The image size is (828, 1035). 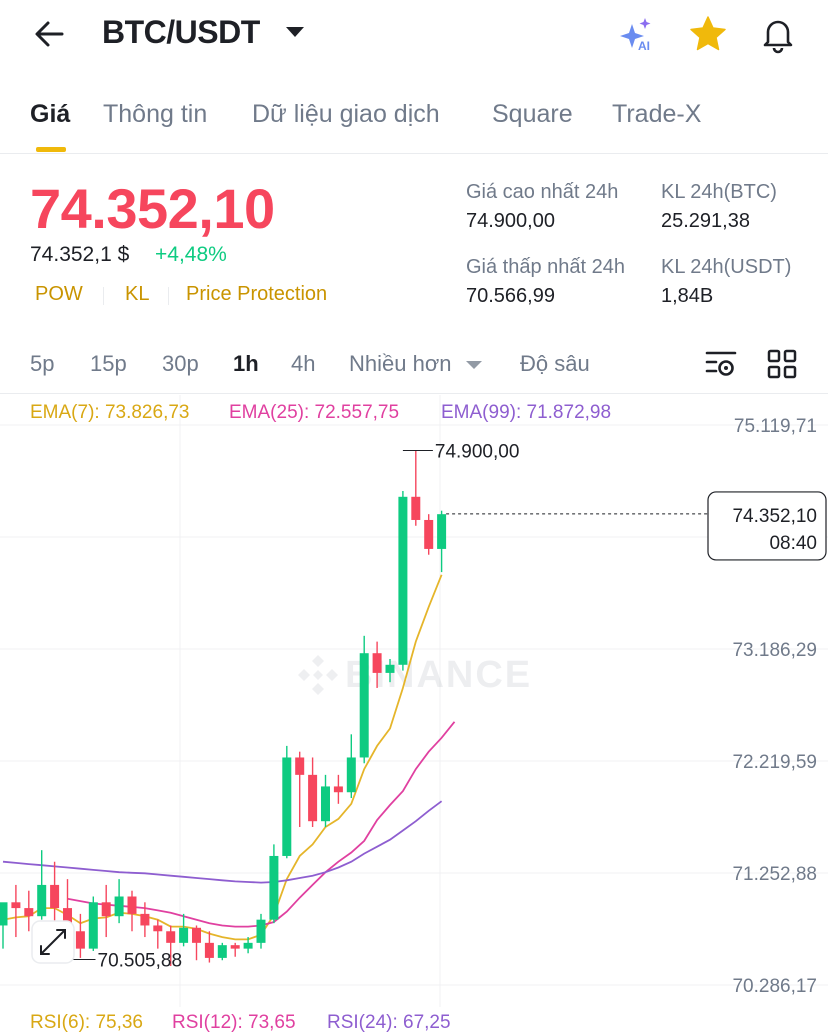 What do you see at coordinates (775, 426) in the screenshot?
I see `y-tick-label: 75.119,71` at bounding box center [775, 426].